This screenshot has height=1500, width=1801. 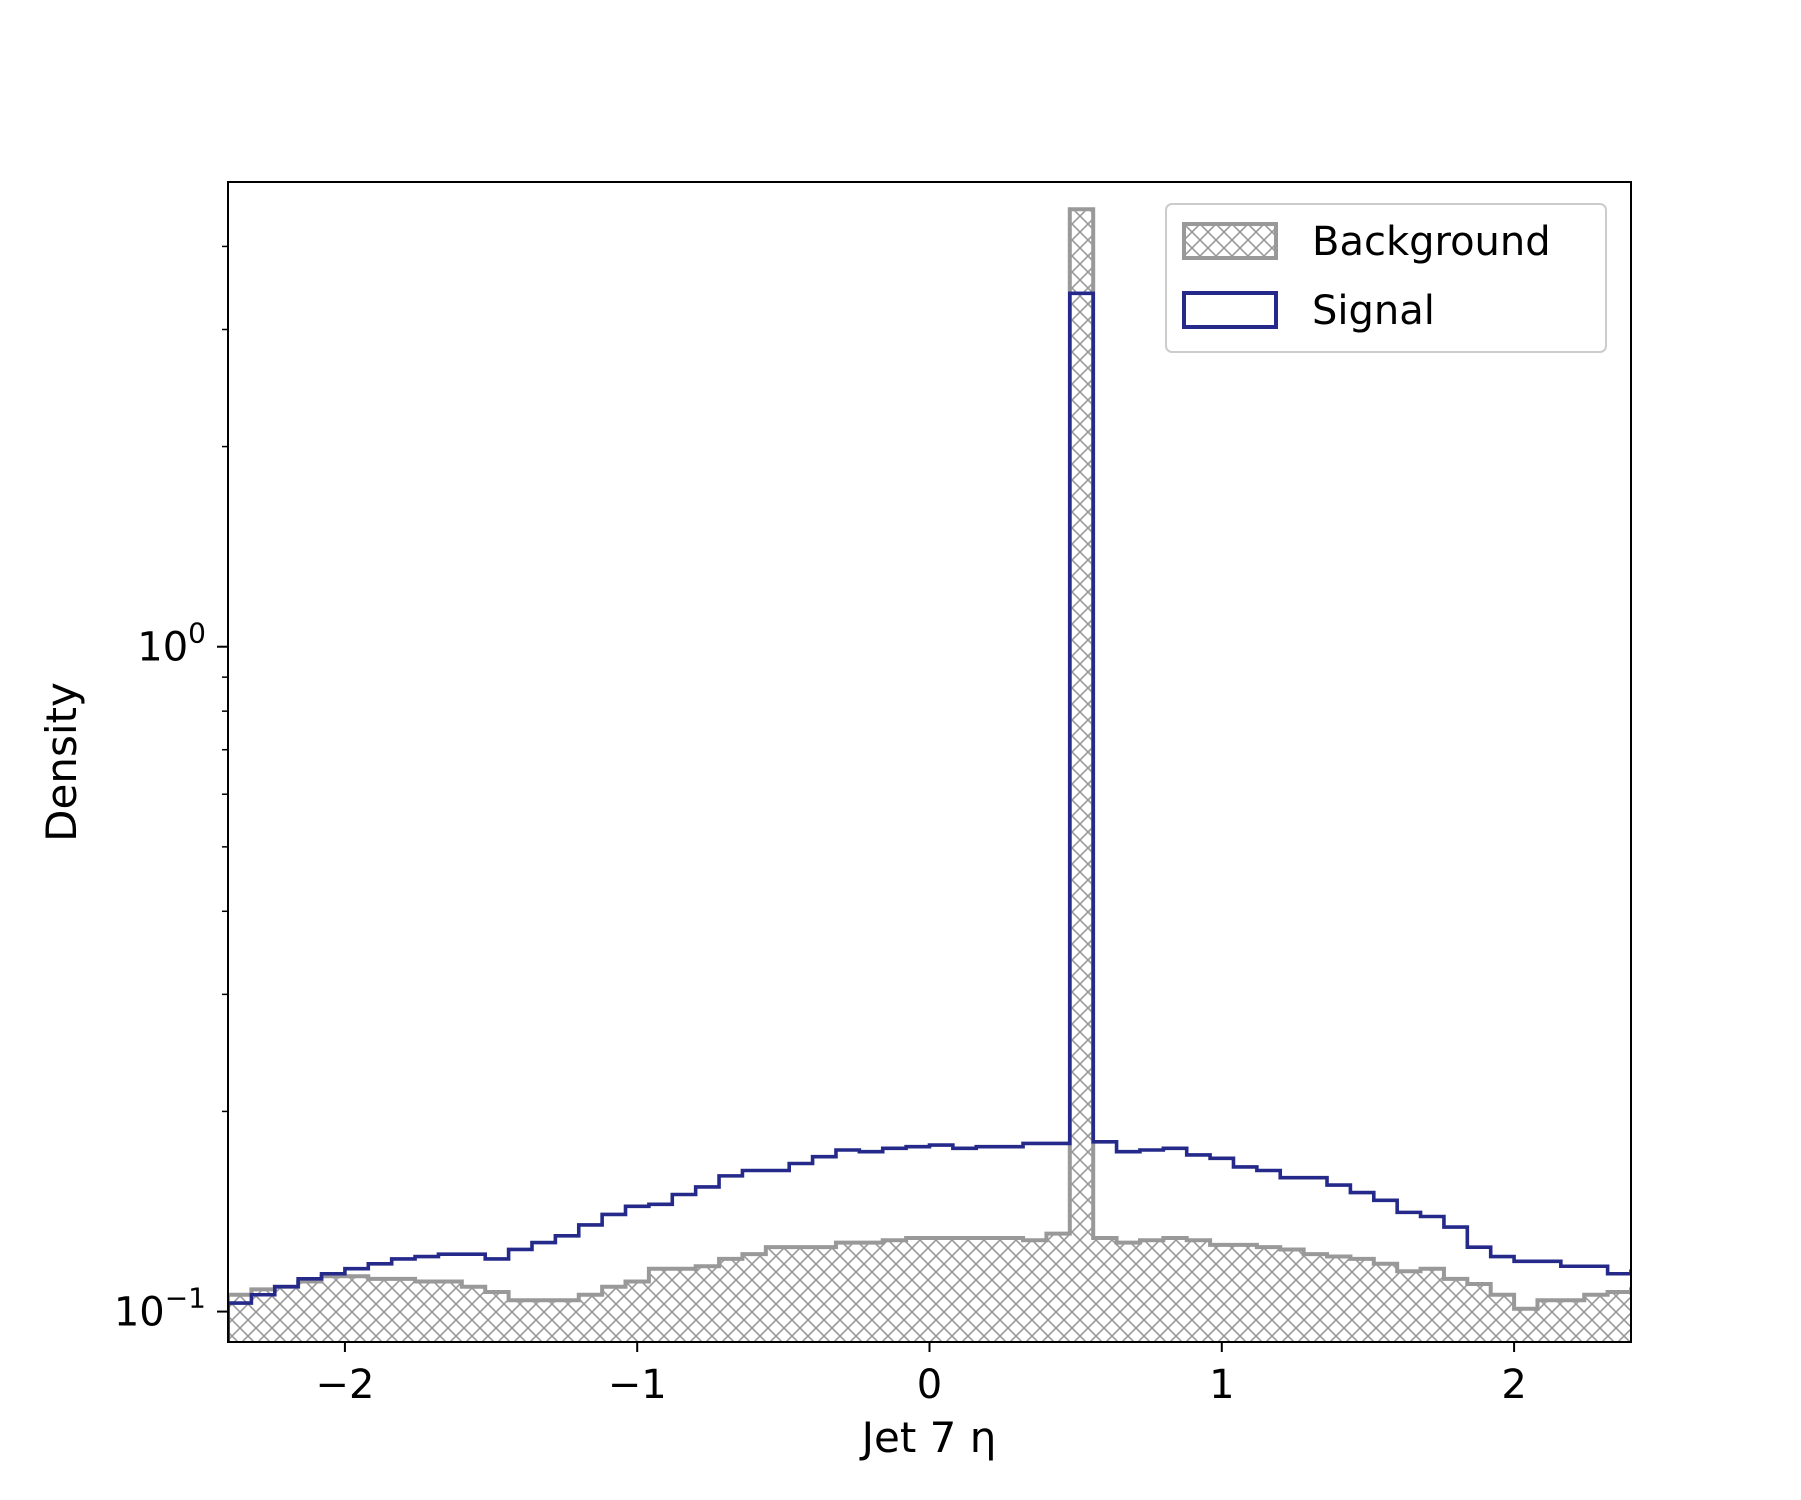 I want to click on y-axis-label: Density, so click(x=61, y=762).